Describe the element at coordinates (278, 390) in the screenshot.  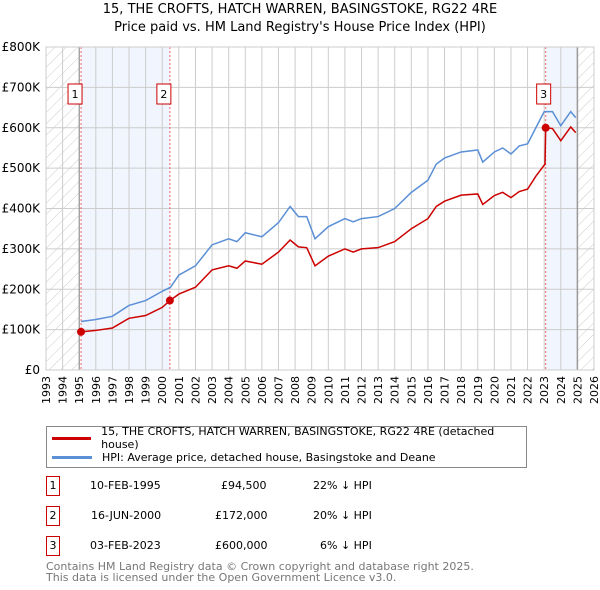
I see `x-tick-label: 2007` at that location.